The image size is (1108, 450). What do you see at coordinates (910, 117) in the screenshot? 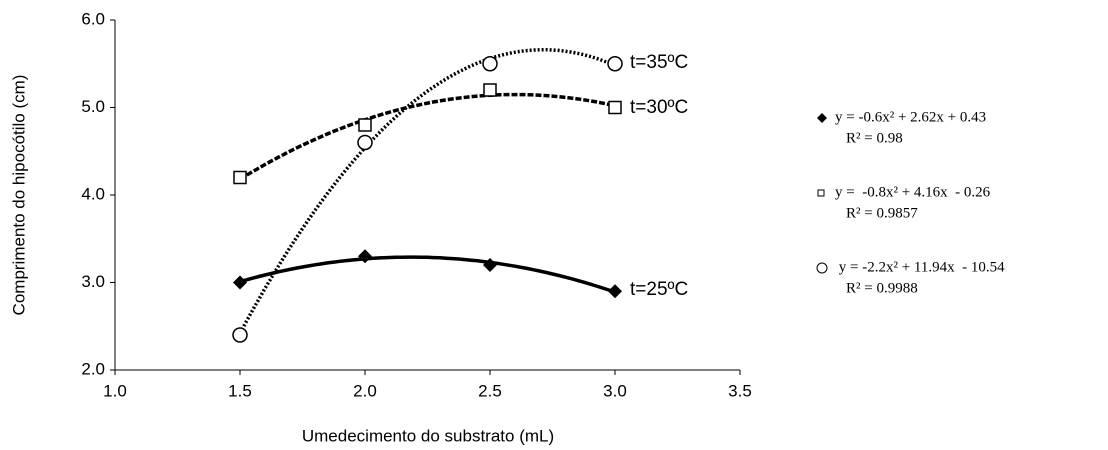
I see `legend-equation: y = -0.6x² + 2.62x + 0.43` at bounding box center [910, 117].